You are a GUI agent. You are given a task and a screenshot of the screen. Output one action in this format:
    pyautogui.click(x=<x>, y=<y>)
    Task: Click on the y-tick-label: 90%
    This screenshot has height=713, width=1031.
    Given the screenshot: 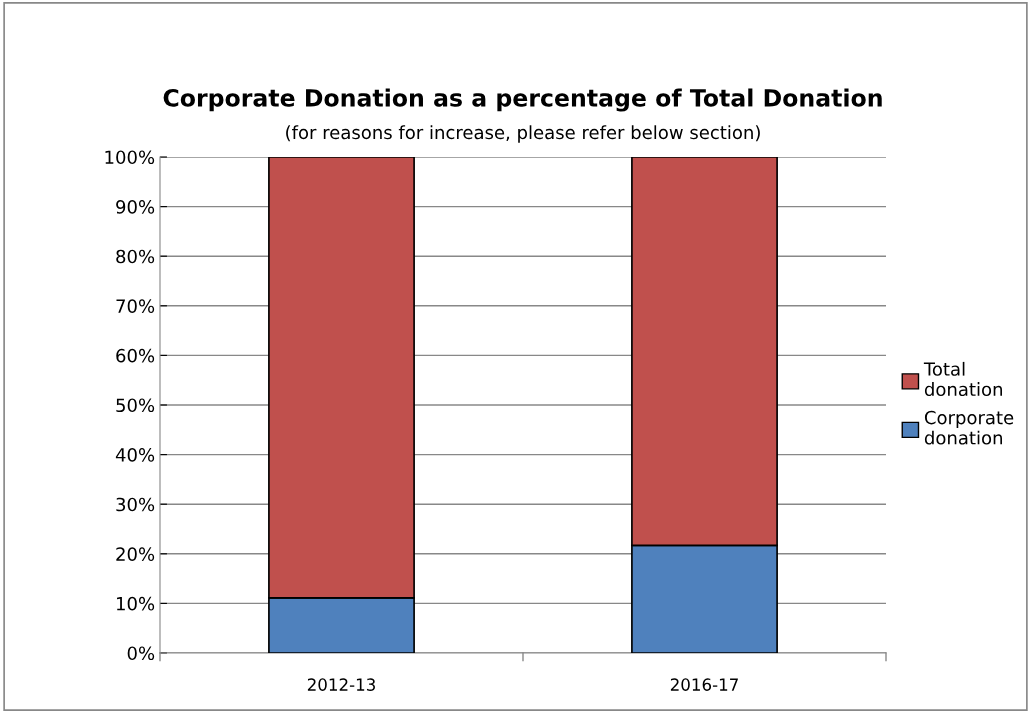 What is the action you would take?
    pyautogui.click(x=135, y=207)
    